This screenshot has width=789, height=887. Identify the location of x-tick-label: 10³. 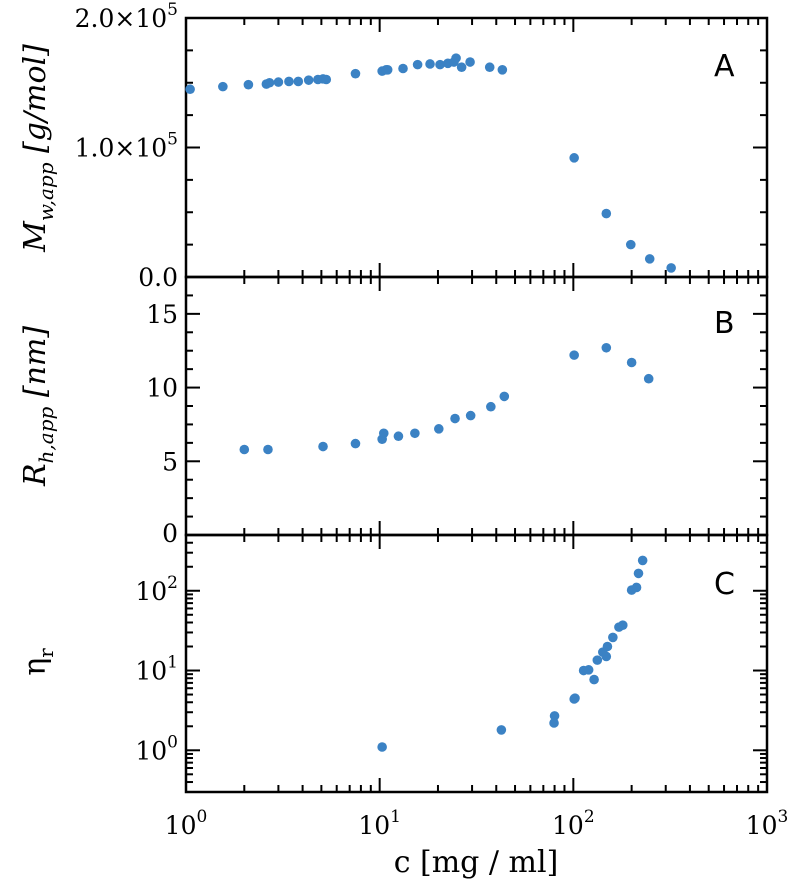
(767, 823).